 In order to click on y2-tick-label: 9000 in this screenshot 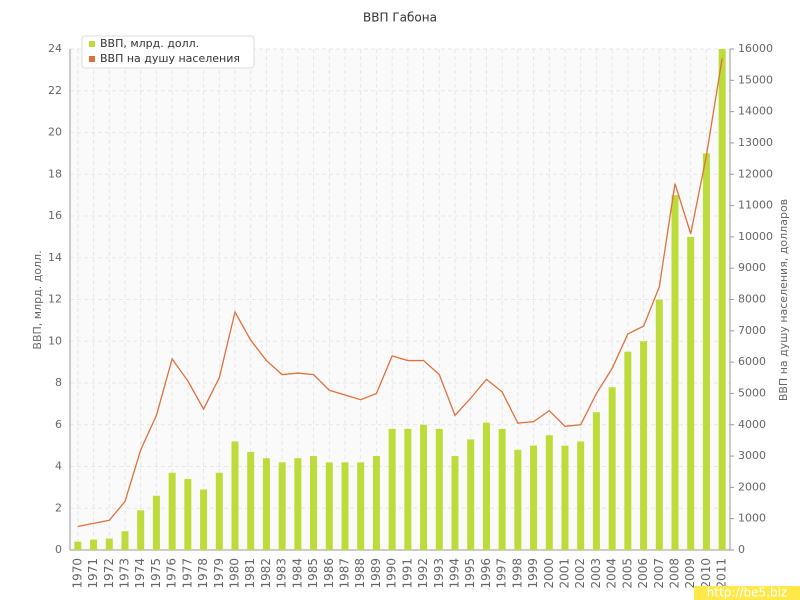, I will do `click(752, 267)`.